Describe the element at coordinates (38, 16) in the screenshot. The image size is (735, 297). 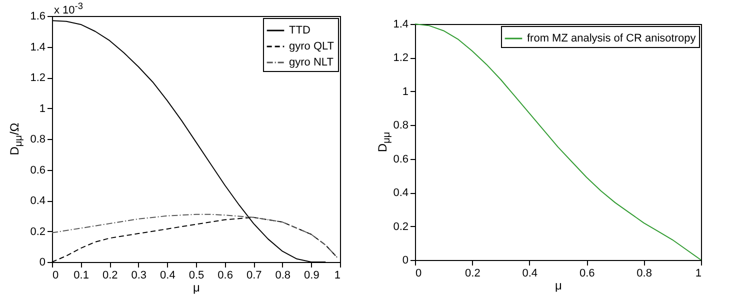
I see `y-tick-label: 1.6` at that location.